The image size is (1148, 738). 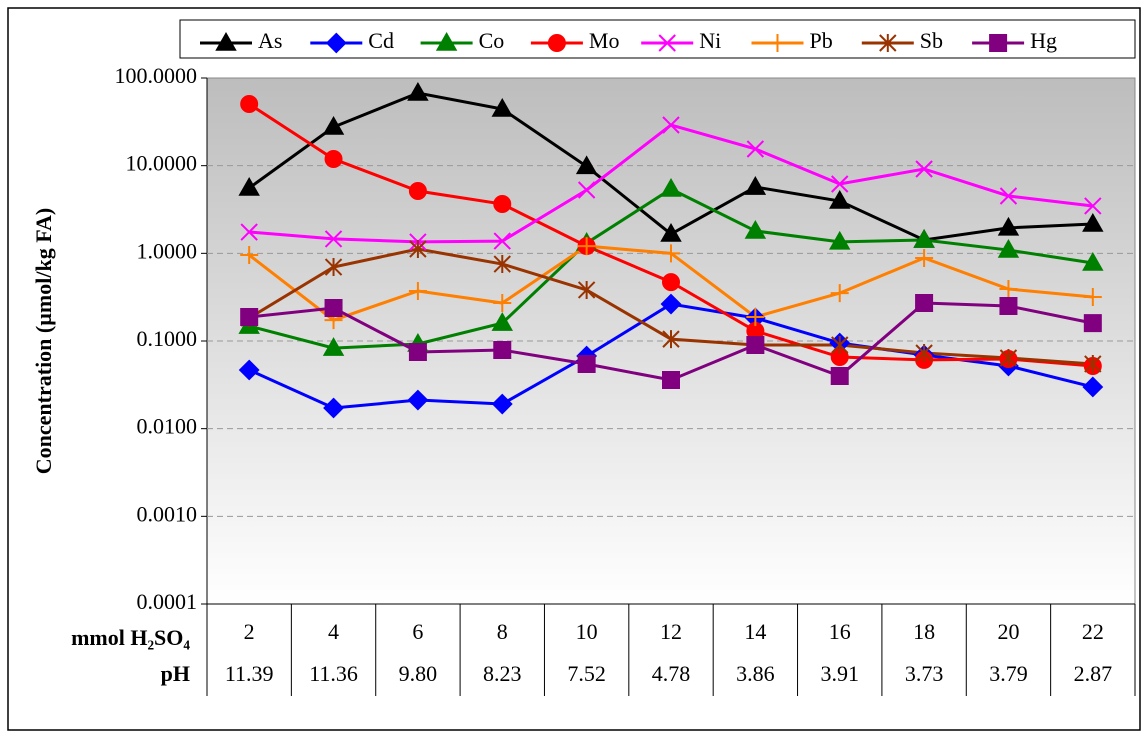 I want to click on x-tick-label: 14, so click(x=755, y=631).